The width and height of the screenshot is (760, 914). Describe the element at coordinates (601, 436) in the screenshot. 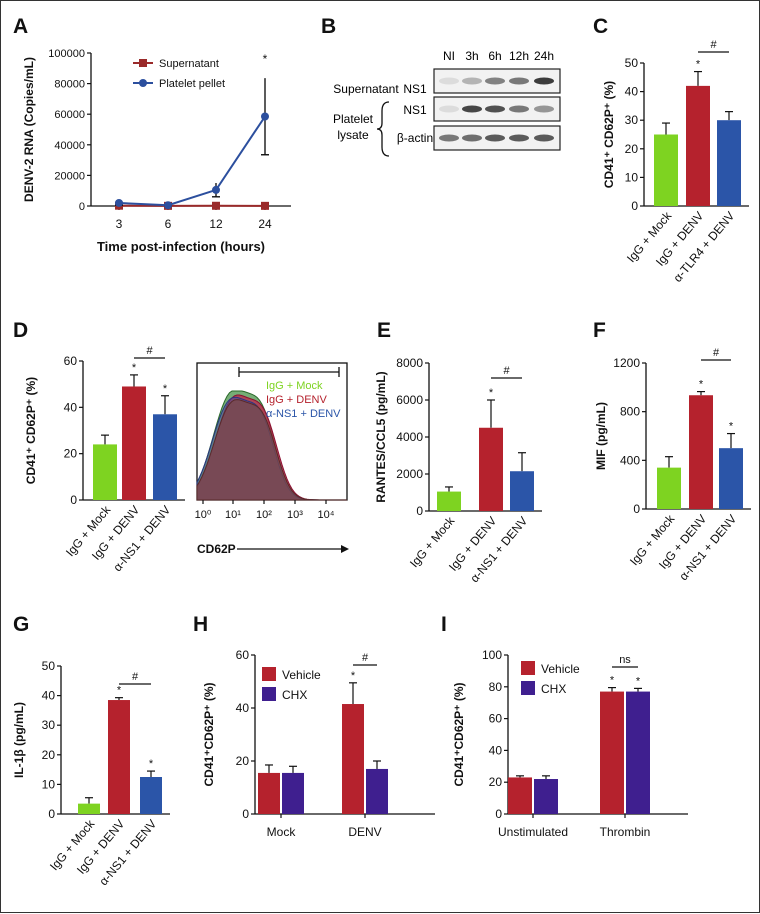

I see `y-axis-label: MIF (pg/mL)` at that location.